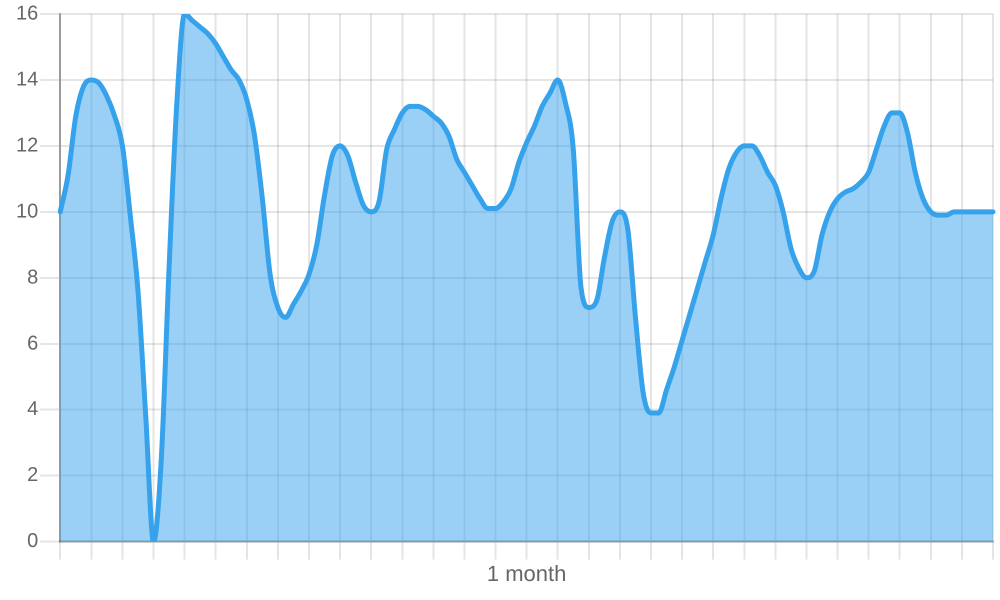 The height and width of the screenshot is (600, 1000). I want to click on y-tick-label: 16, so click(27, 13).